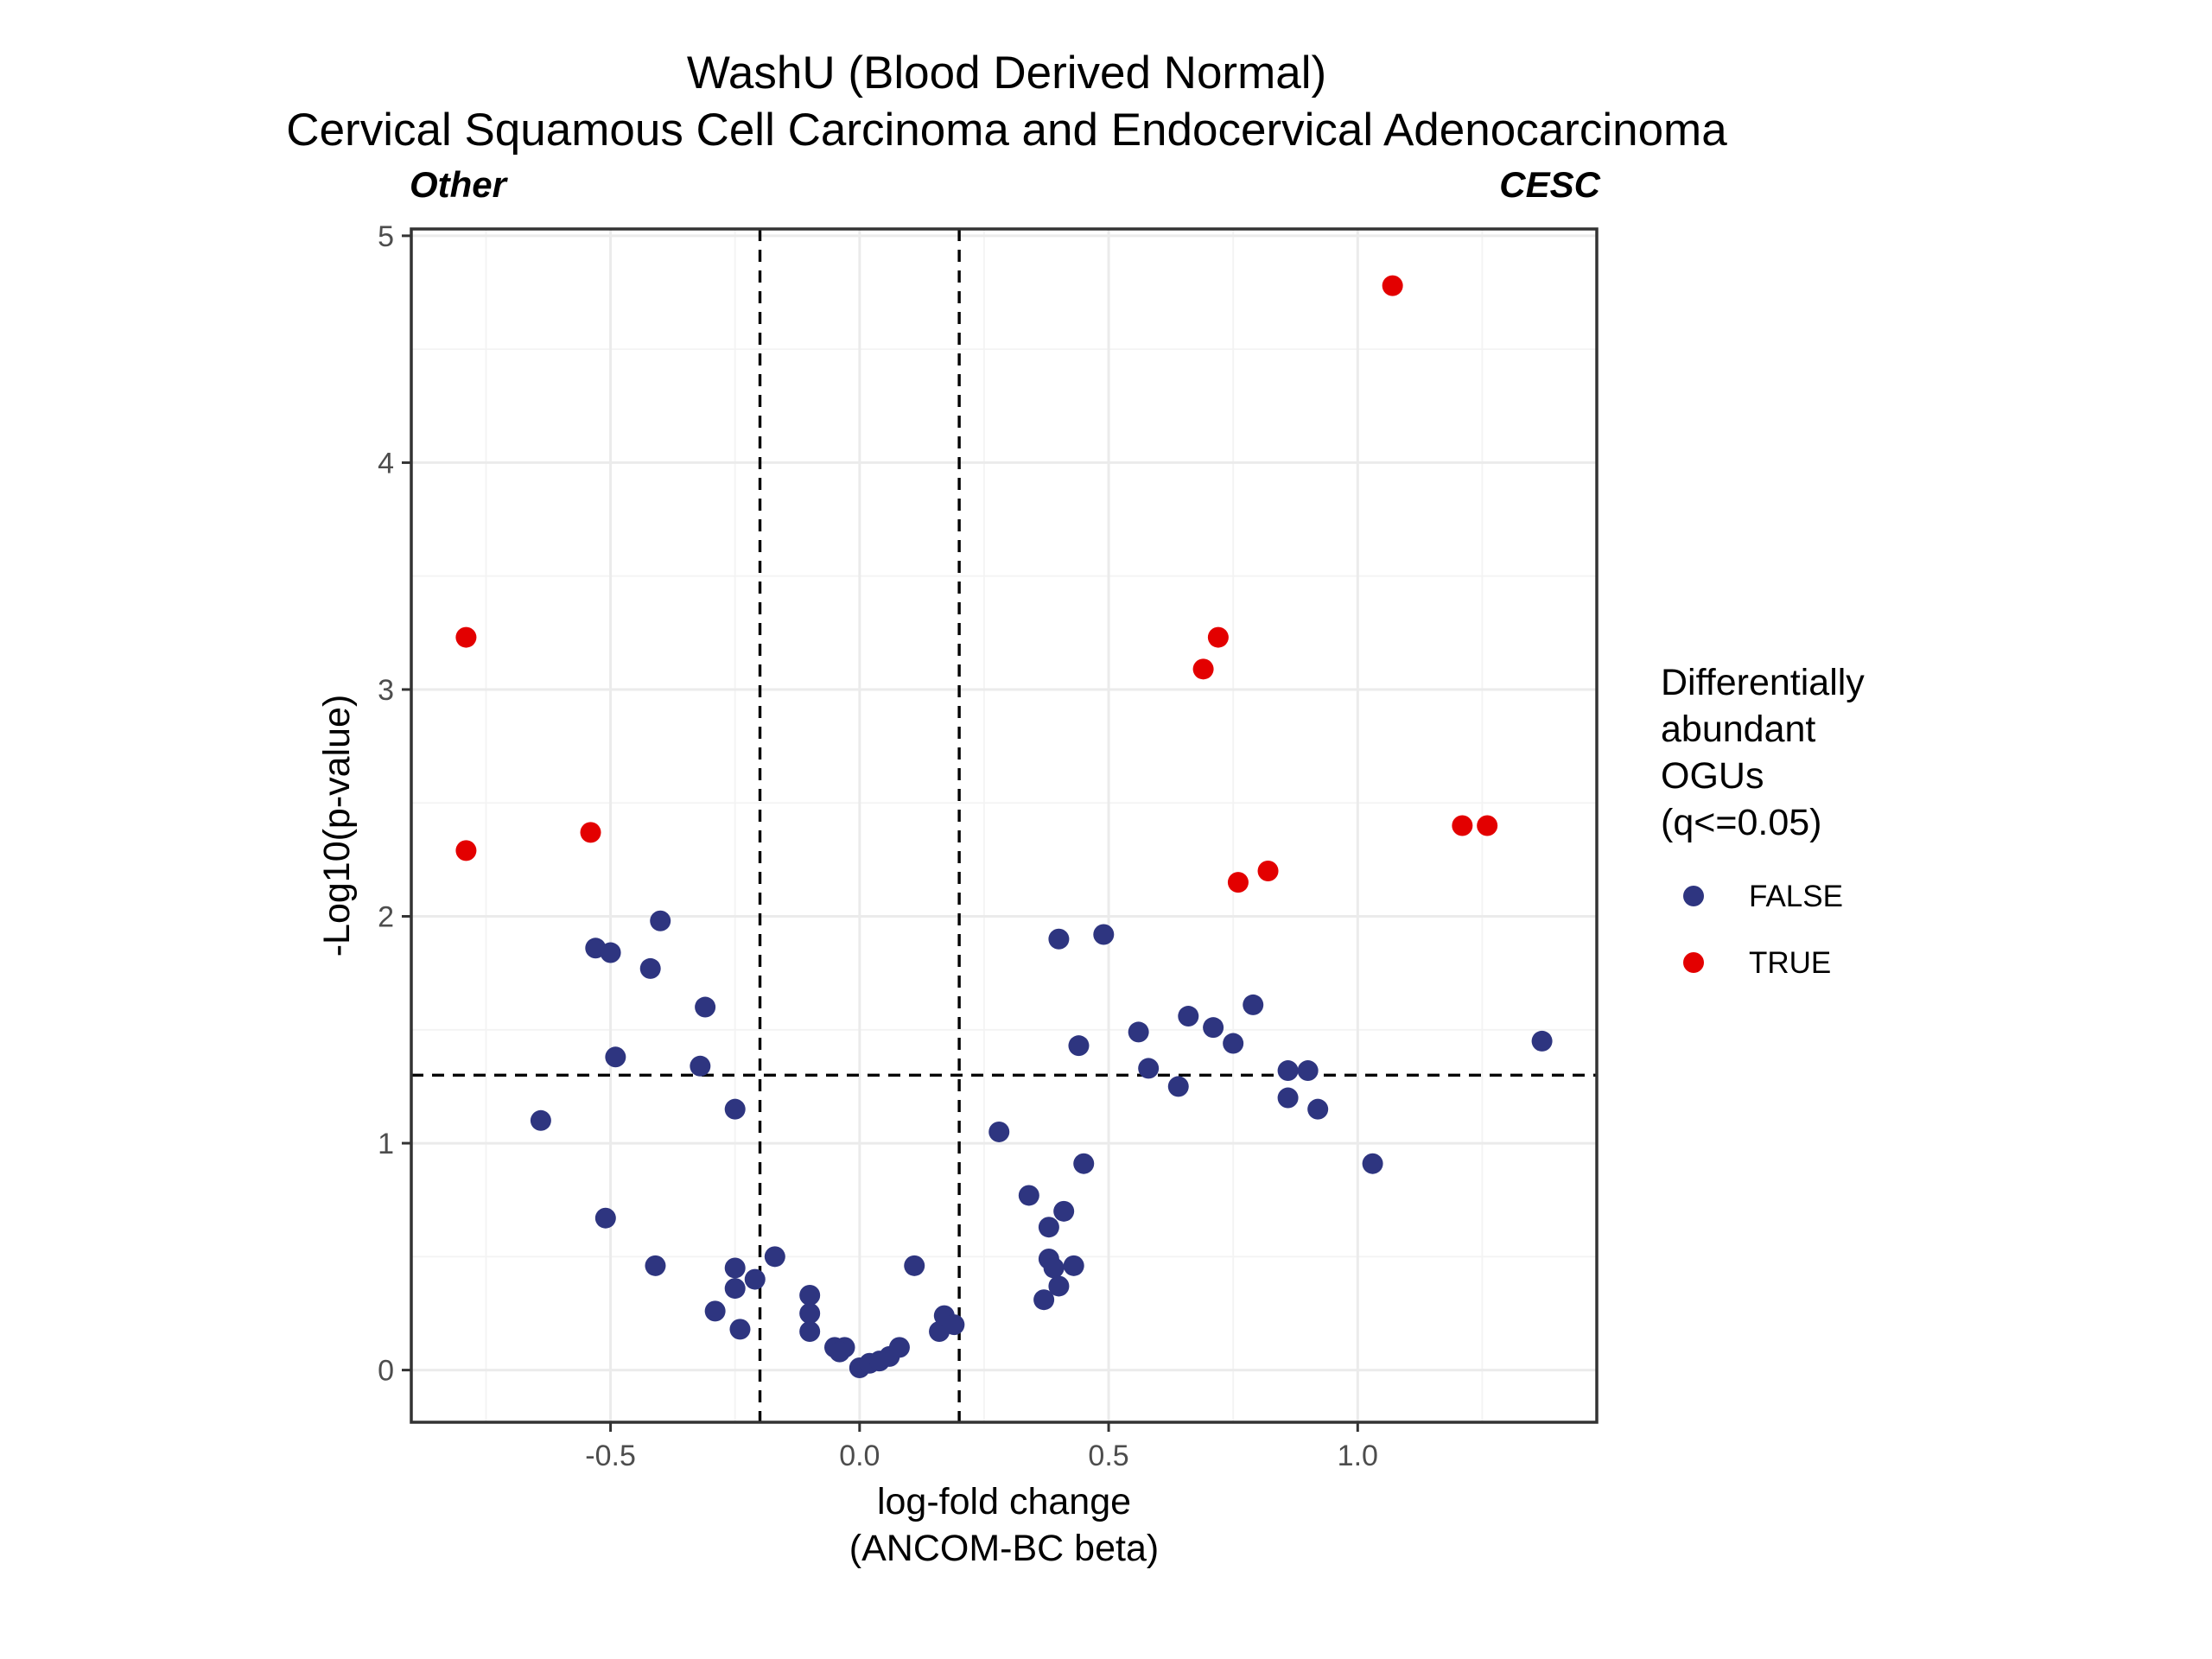 The image size is (2212, 1659). What do you see at coordinates (1763, 752) in the screenshot?
I see `legend-title: Differentially abundant OGUs (q<=0.05)` at bounding box center [1763, 752].